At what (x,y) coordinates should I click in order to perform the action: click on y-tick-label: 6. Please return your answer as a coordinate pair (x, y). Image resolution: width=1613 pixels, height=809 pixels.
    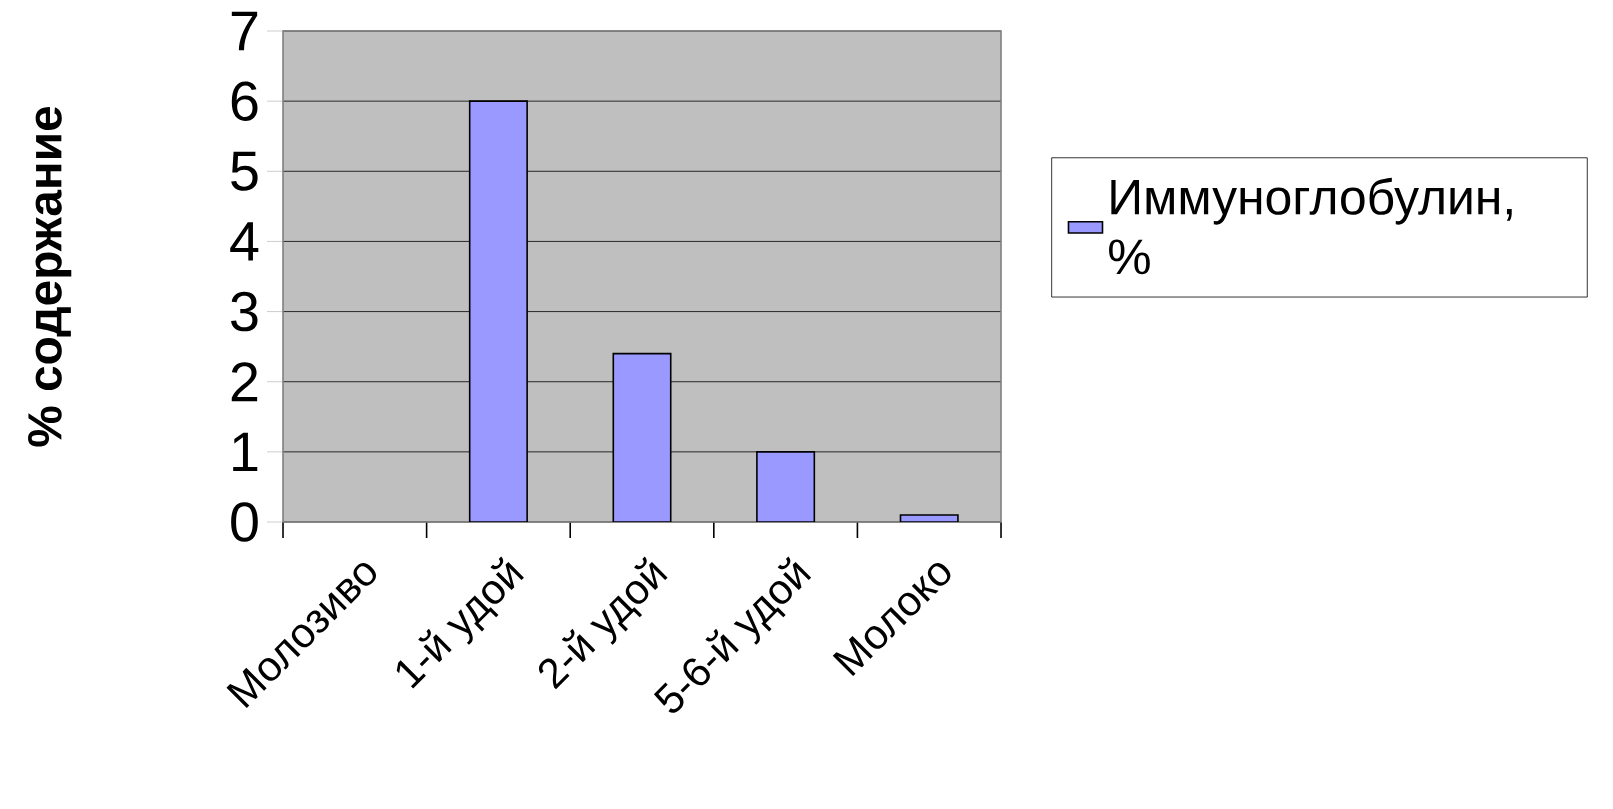
    Looking at the image, I should click on (244, 101).